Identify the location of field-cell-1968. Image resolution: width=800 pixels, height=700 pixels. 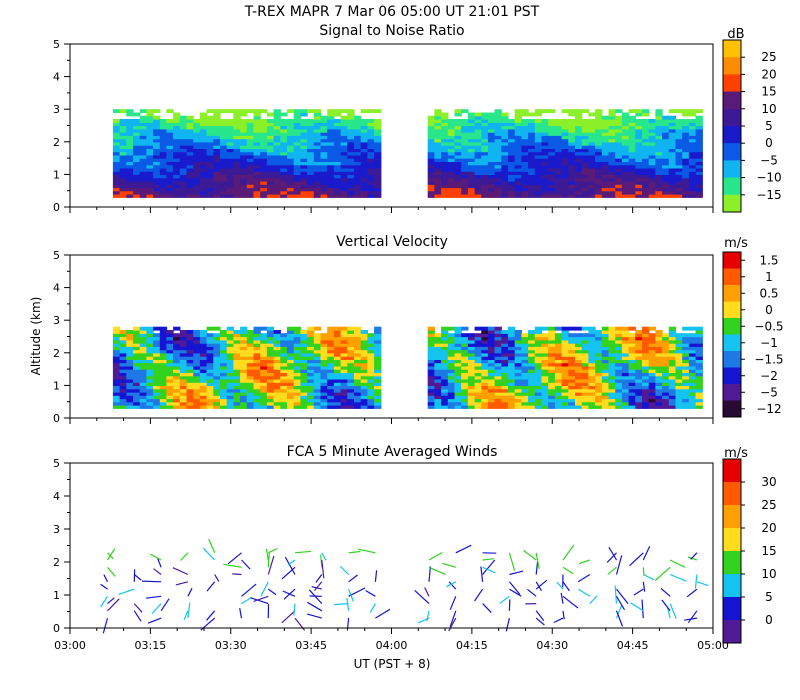
(699, 338).